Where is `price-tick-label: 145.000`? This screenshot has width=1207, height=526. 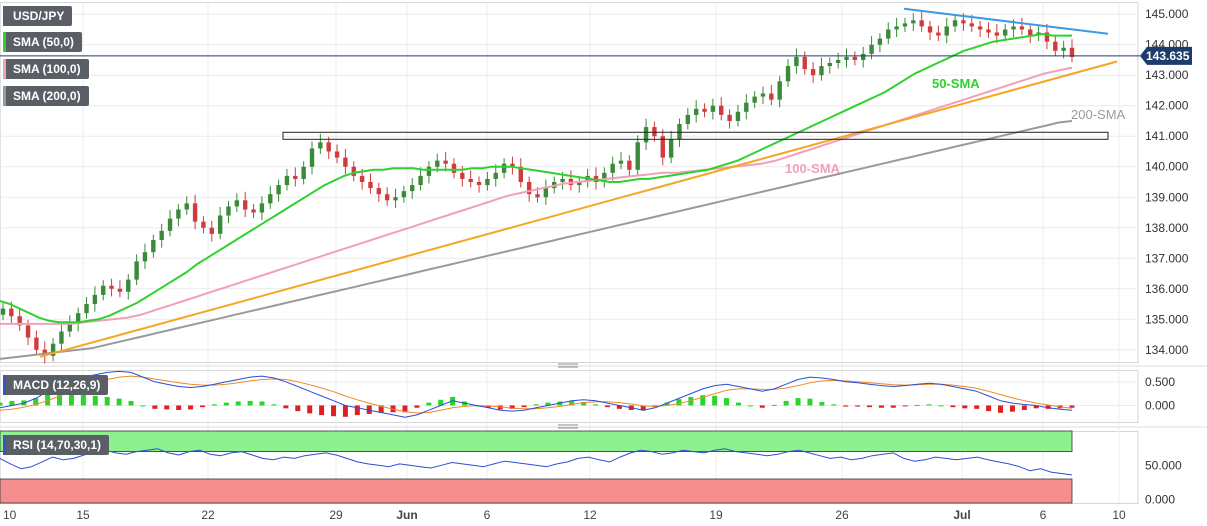 price-tick-label: 145.000 is located at coordinates (1167, 14).